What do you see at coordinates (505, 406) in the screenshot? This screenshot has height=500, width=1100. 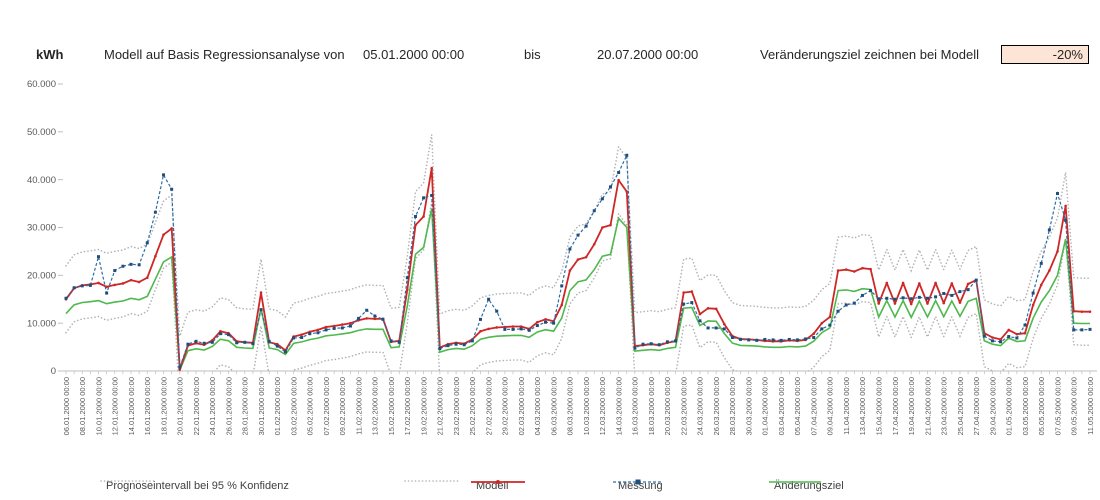 I see `x-tick-label: 29.02.2000 00:00` at bounding box center [505, 406].